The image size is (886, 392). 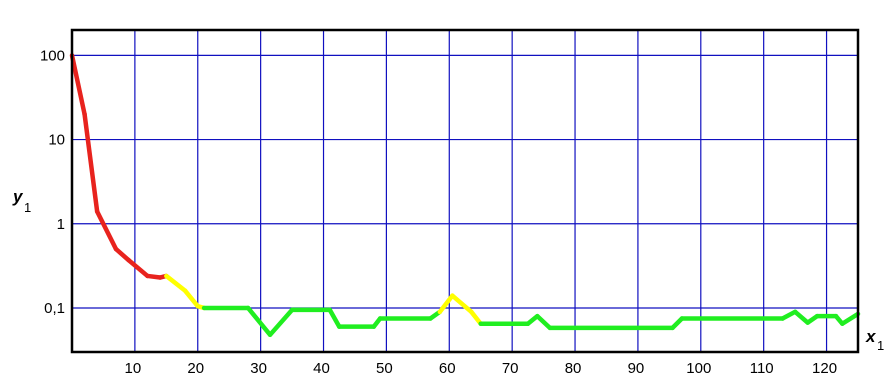 What do you see at coordinates (762, 368) in the screenshot?
I see `x-tick-label: 110` at bounding box center [762, 368].